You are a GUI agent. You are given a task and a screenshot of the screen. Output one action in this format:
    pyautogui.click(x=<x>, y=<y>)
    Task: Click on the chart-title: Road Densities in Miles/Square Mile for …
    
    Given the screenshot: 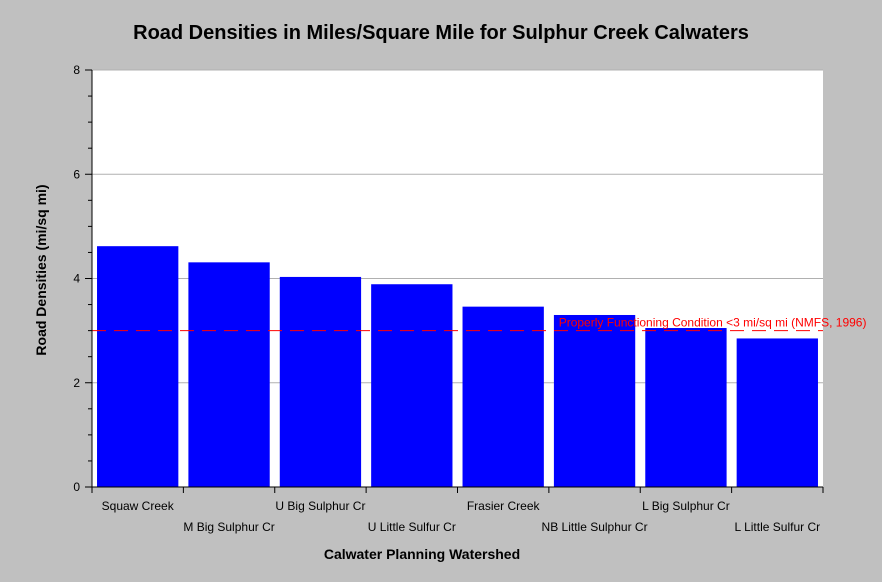 What is the action you would take?
    pyautogui.click(x=441, y=33)
    